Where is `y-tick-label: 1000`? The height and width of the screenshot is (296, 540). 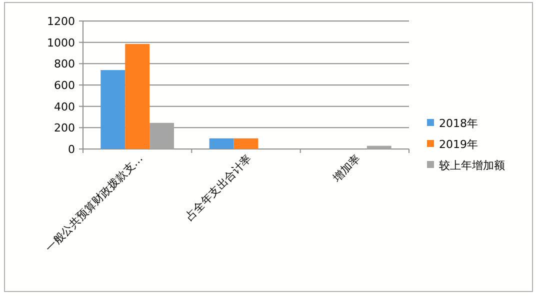
y-tick-label: 1000 is located at coordinates (61, 43).